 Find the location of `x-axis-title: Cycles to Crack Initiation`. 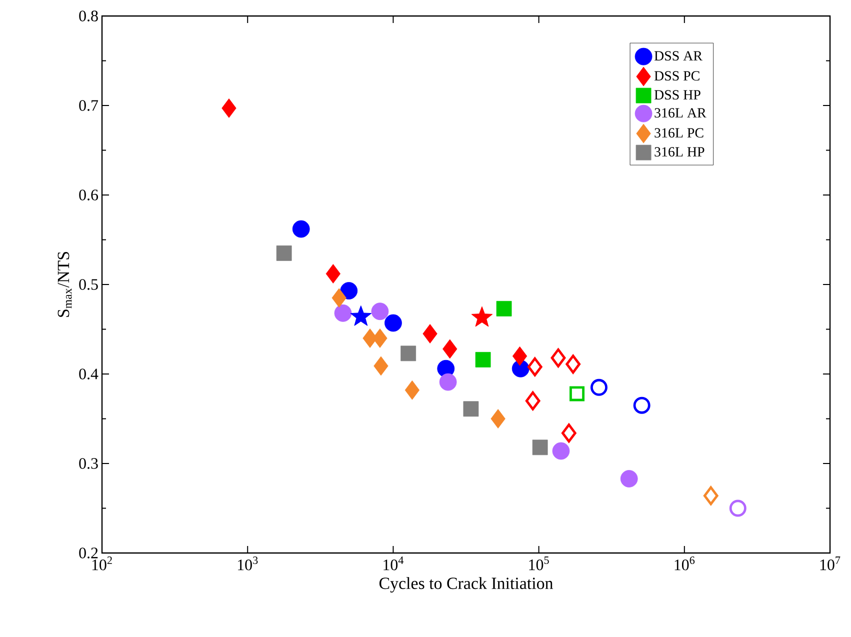

x-axis-title: Cycles to Crack Initiation is located at coordinates (466, 585).